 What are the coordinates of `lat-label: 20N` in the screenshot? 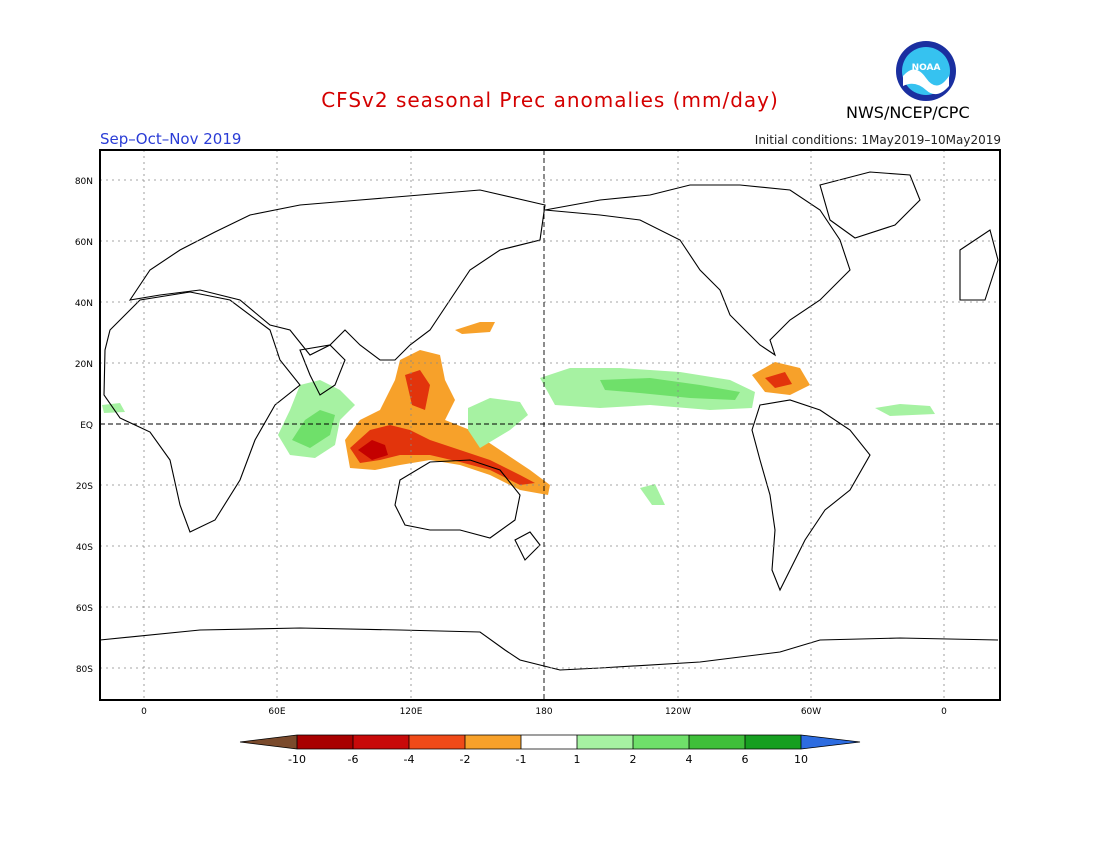 It's located at (84, 365).